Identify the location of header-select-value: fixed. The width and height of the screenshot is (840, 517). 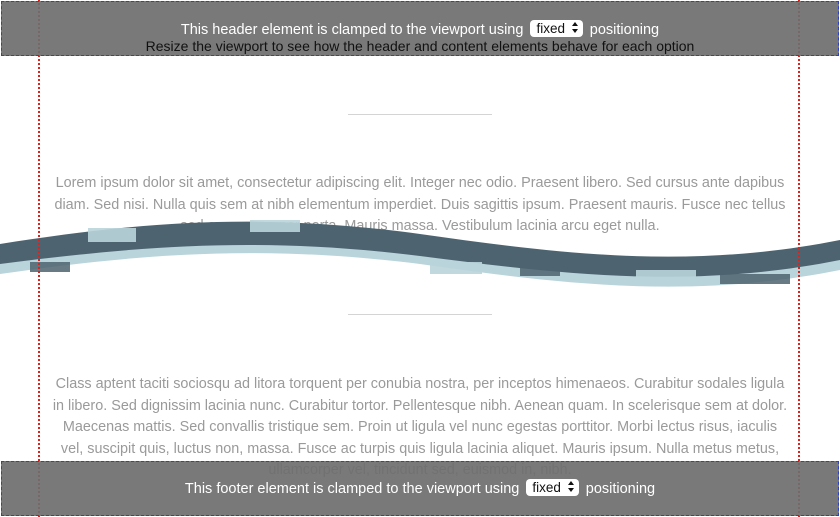
(550, 29).